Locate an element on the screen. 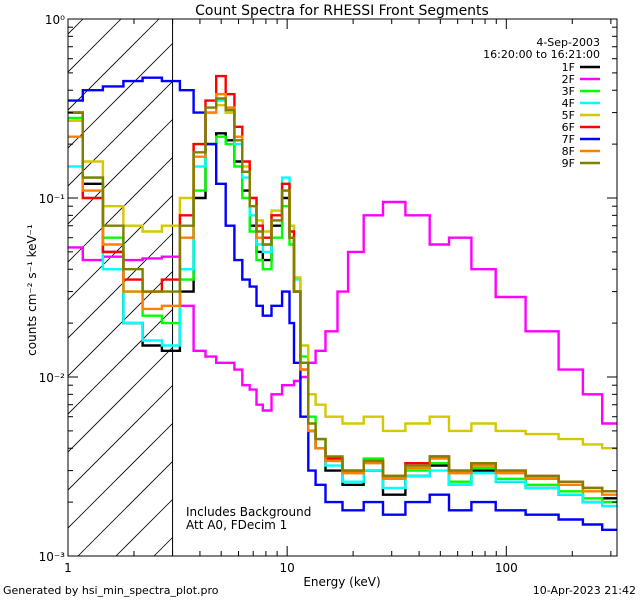 Image resolution: width=640 pixels, height=600 pixels. annotation-background: Includes Background is located at coordinates (248, 512).